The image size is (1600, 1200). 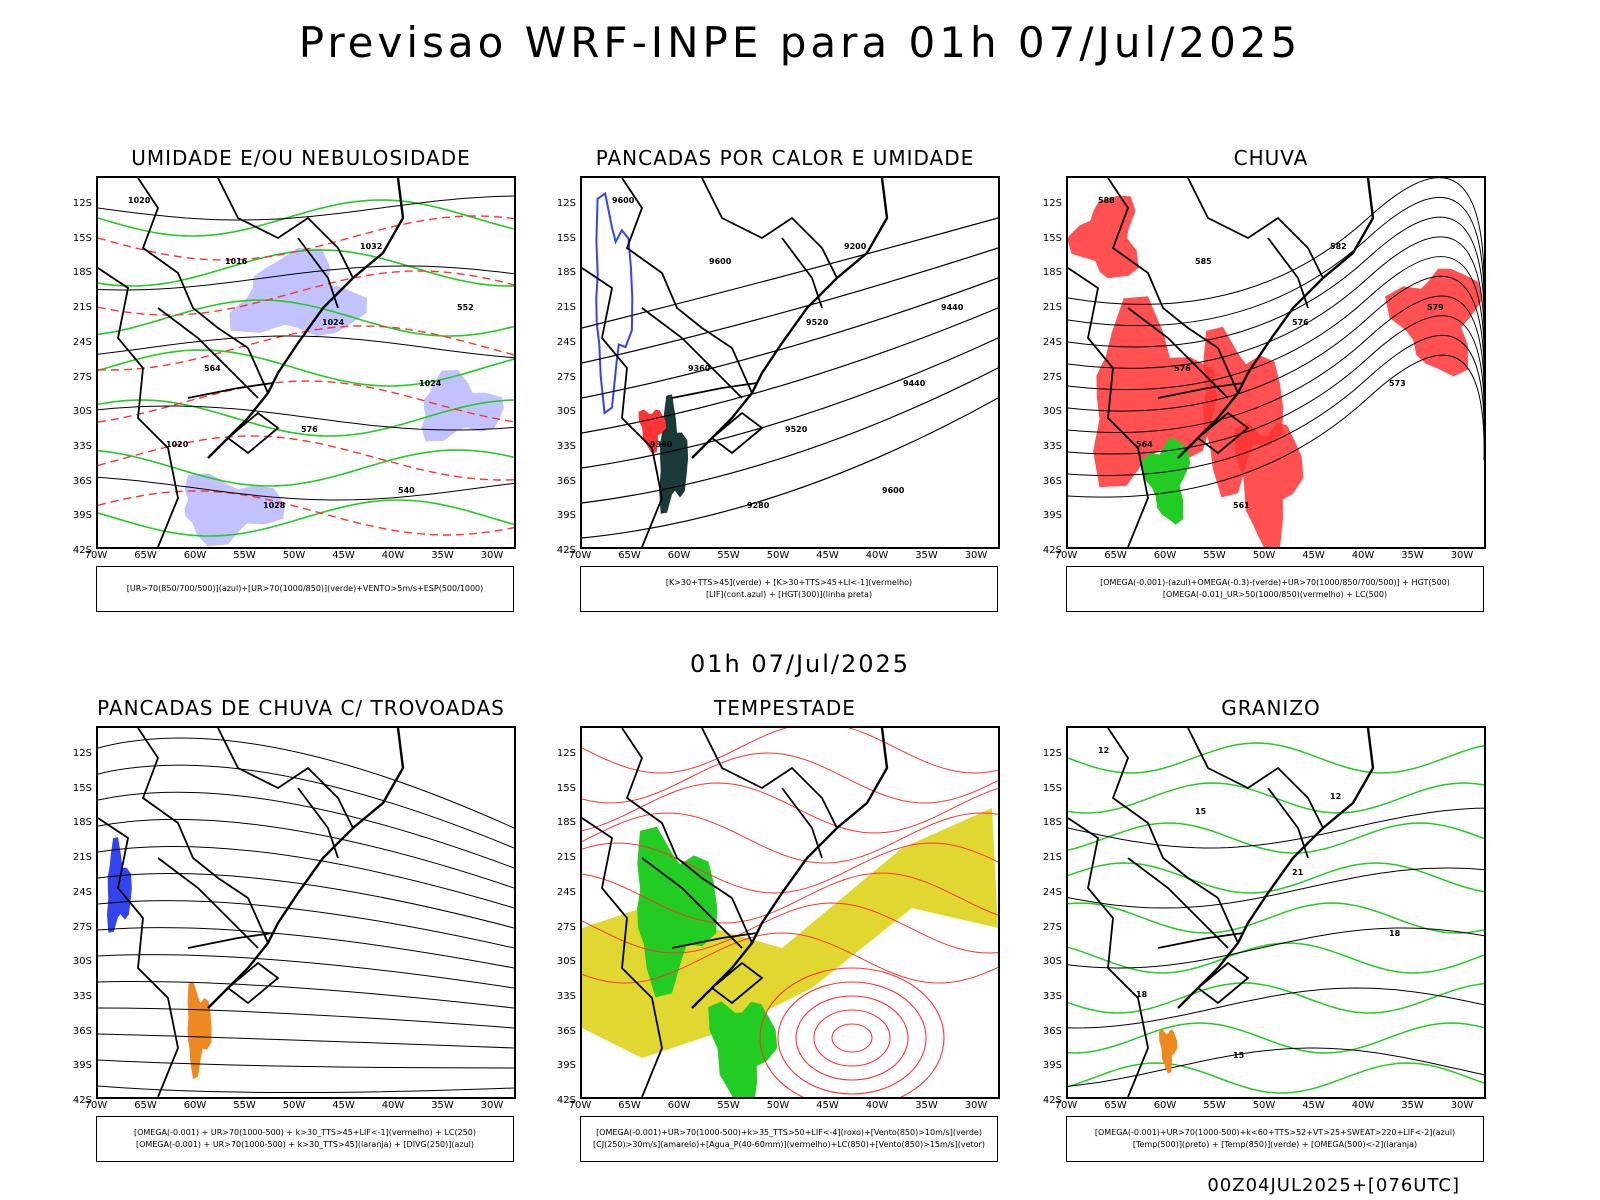 I want to click on lat-tick-label: 15S, so click(x=1052, y=238).